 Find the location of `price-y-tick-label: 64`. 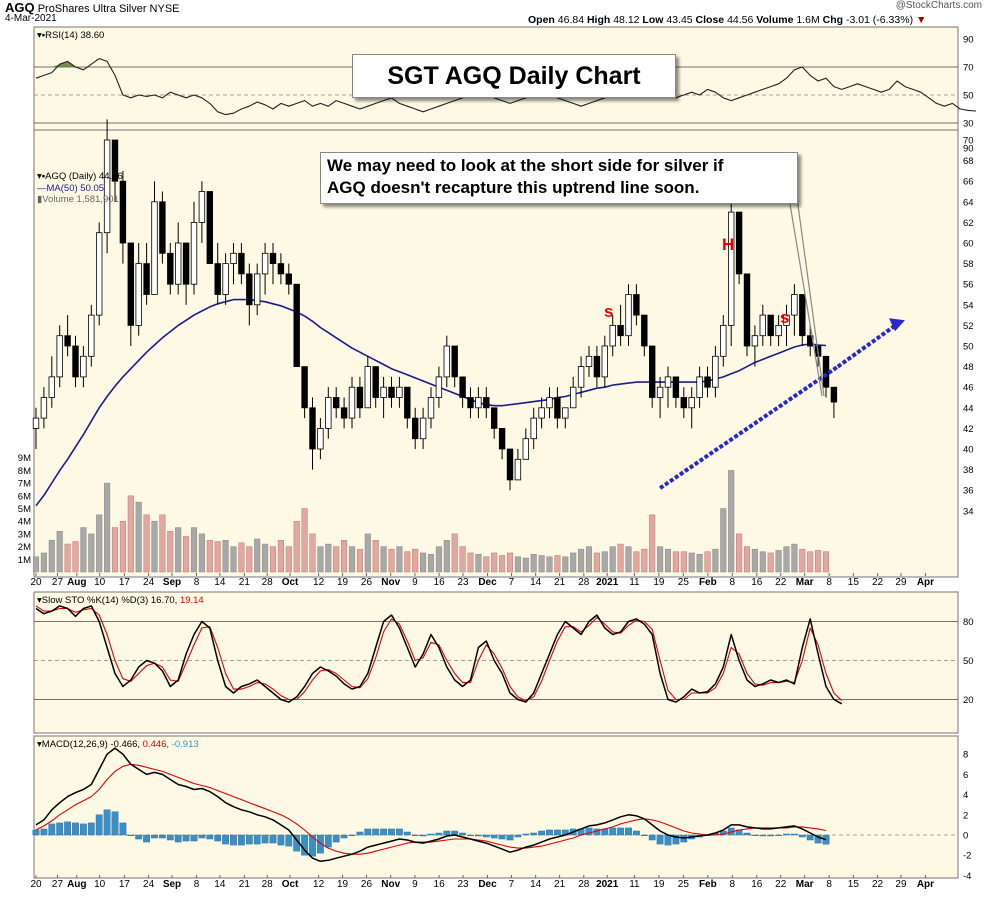

price-y-tick-label: 64 is located at coordinates (968, 202).